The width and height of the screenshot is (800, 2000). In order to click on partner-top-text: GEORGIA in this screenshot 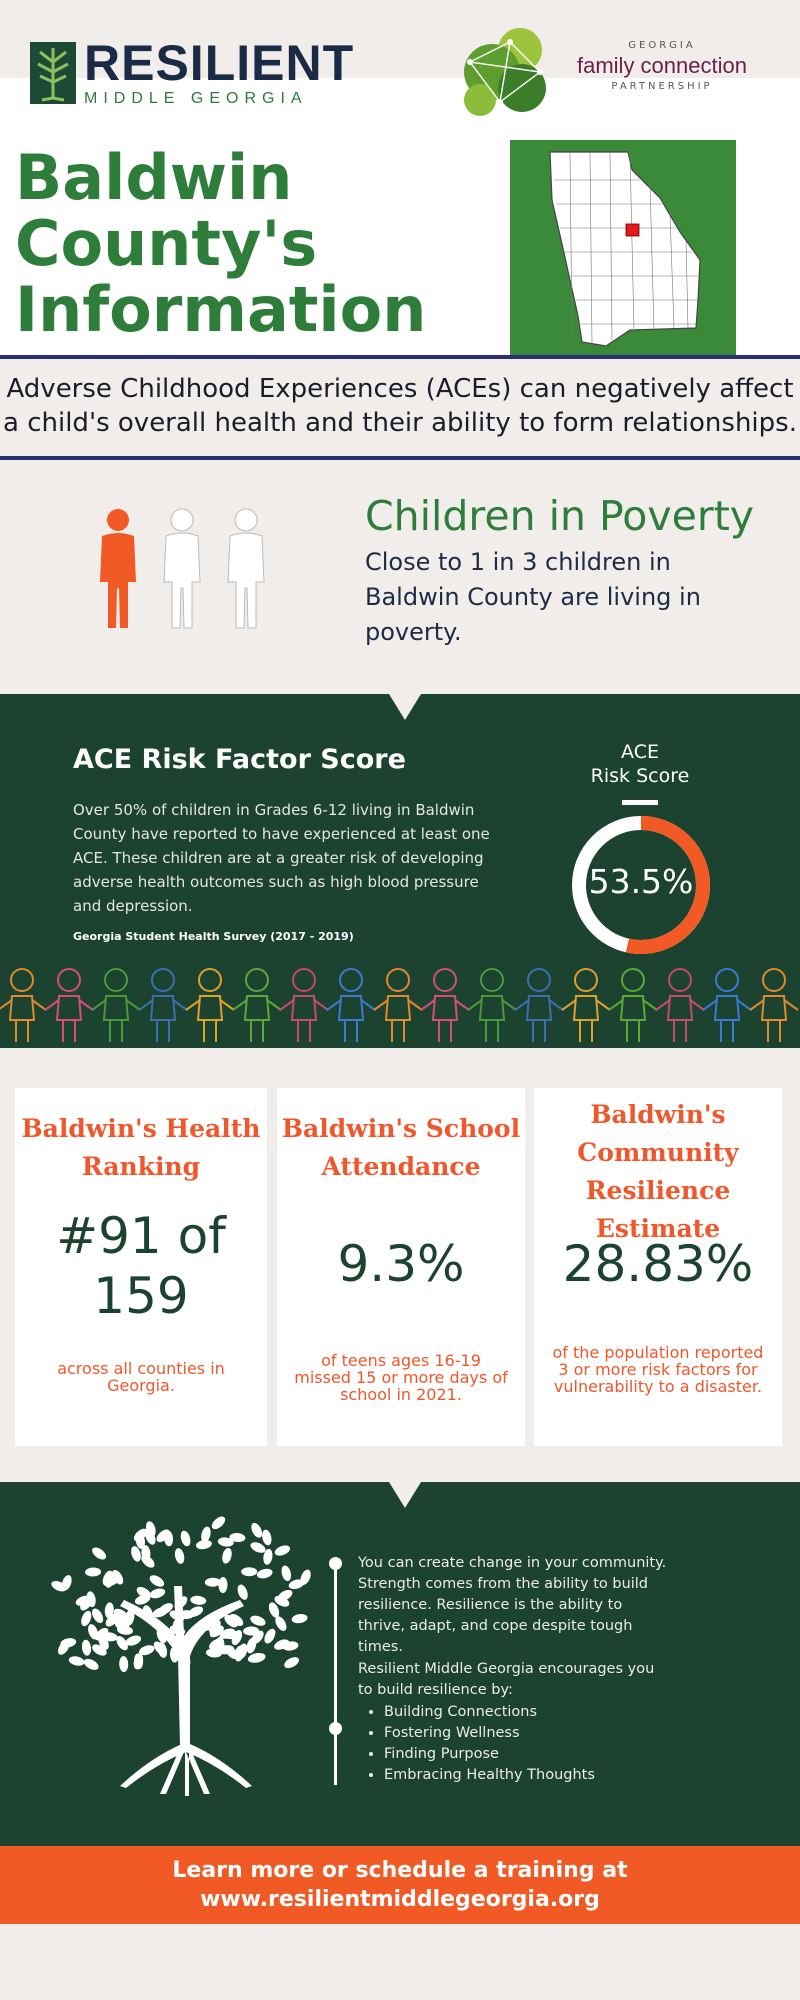, I will do `click(662, 45)`.